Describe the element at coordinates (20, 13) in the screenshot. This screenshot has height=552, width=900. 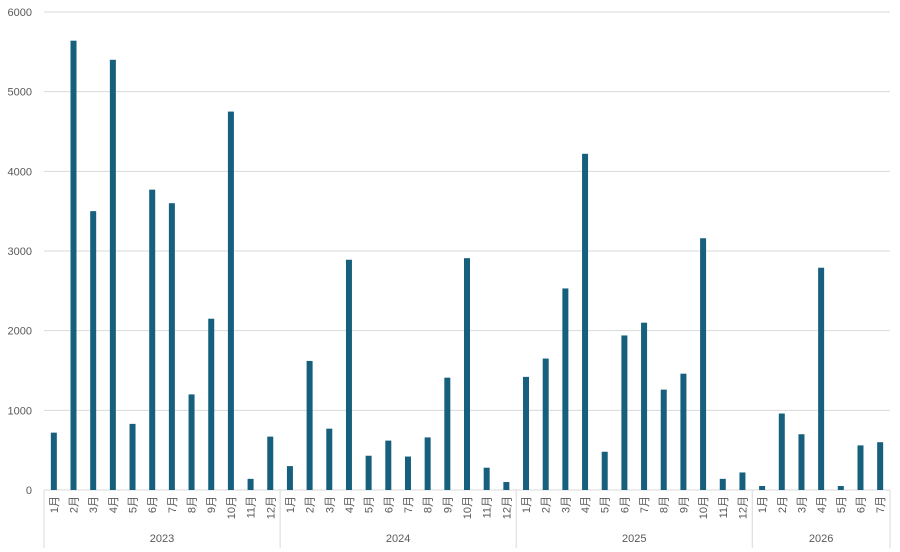
I see `y-tick-label: 6000` at that location.